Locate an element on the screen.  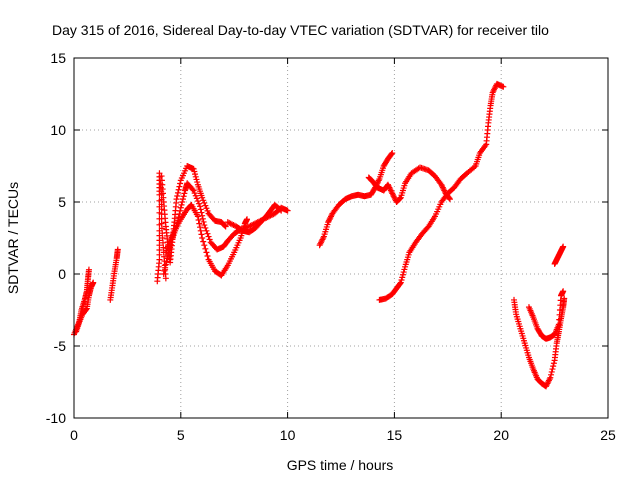
series-segment-s04 is located at coordinates (161, 227).